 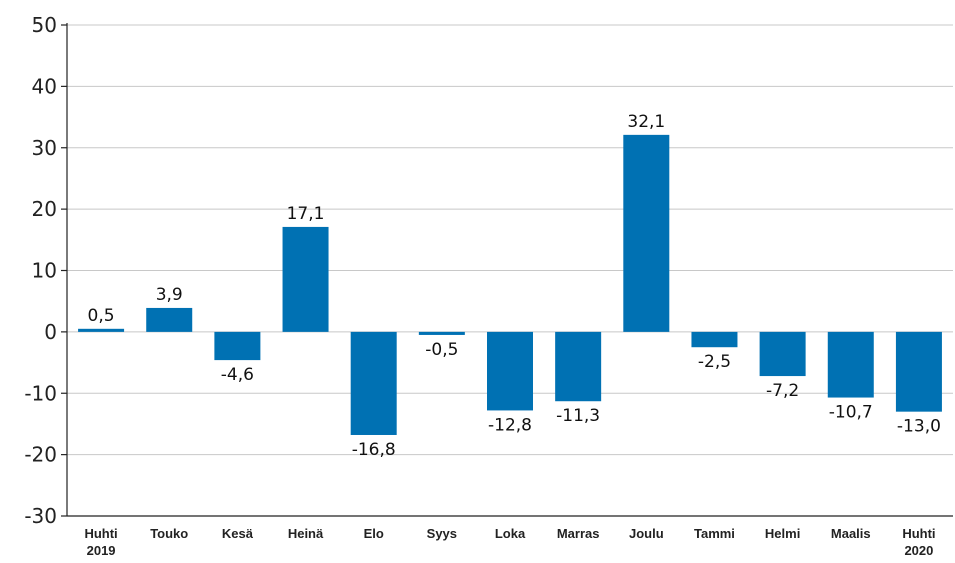 I want to click on y-tick-label: 30, so click(x=44, y=148).